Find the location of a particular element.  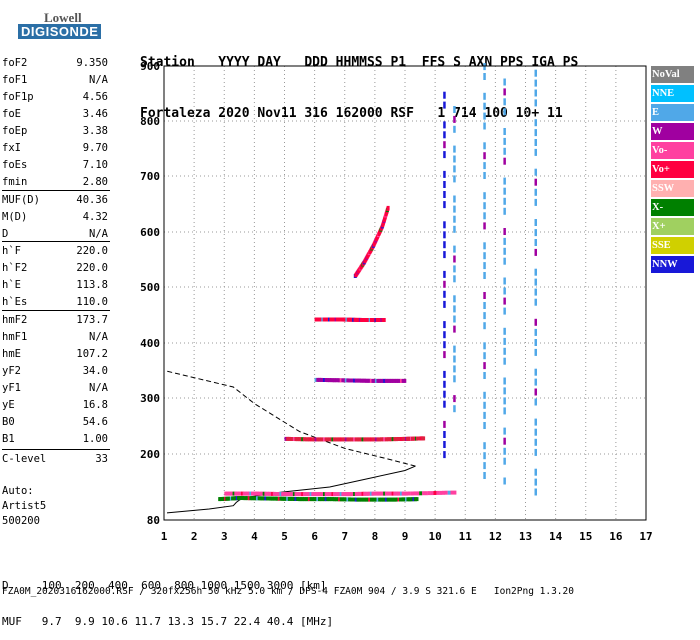

param-name: hmE is located at coordinates (11, 354).